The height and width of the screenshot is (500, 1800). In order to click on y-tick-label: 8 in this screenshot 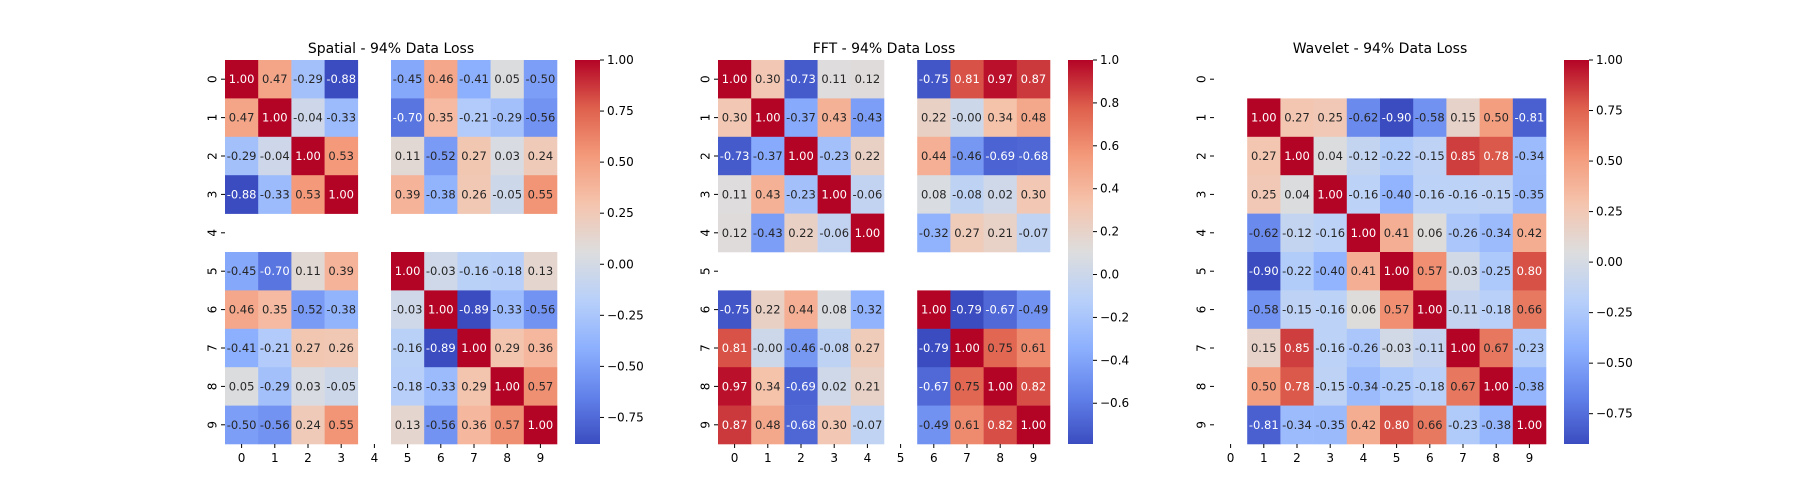, I will do `click(706, 387)`.